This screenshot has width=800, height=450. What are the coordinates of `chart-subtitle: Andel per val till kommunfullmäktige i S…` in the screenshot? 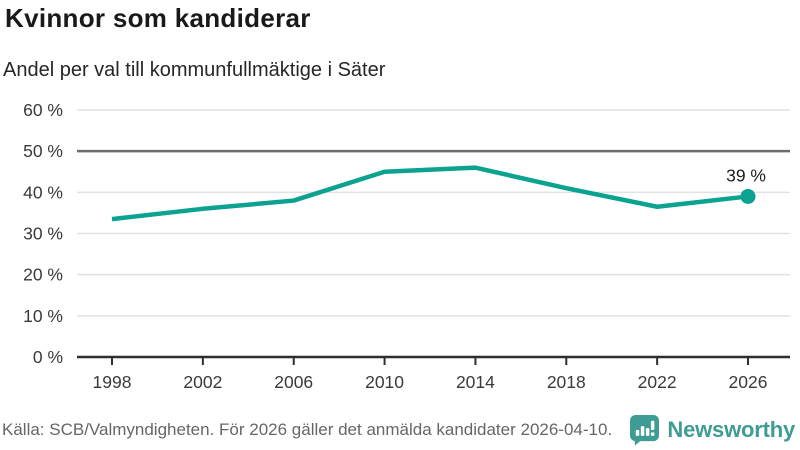 It's located at (194, 70).